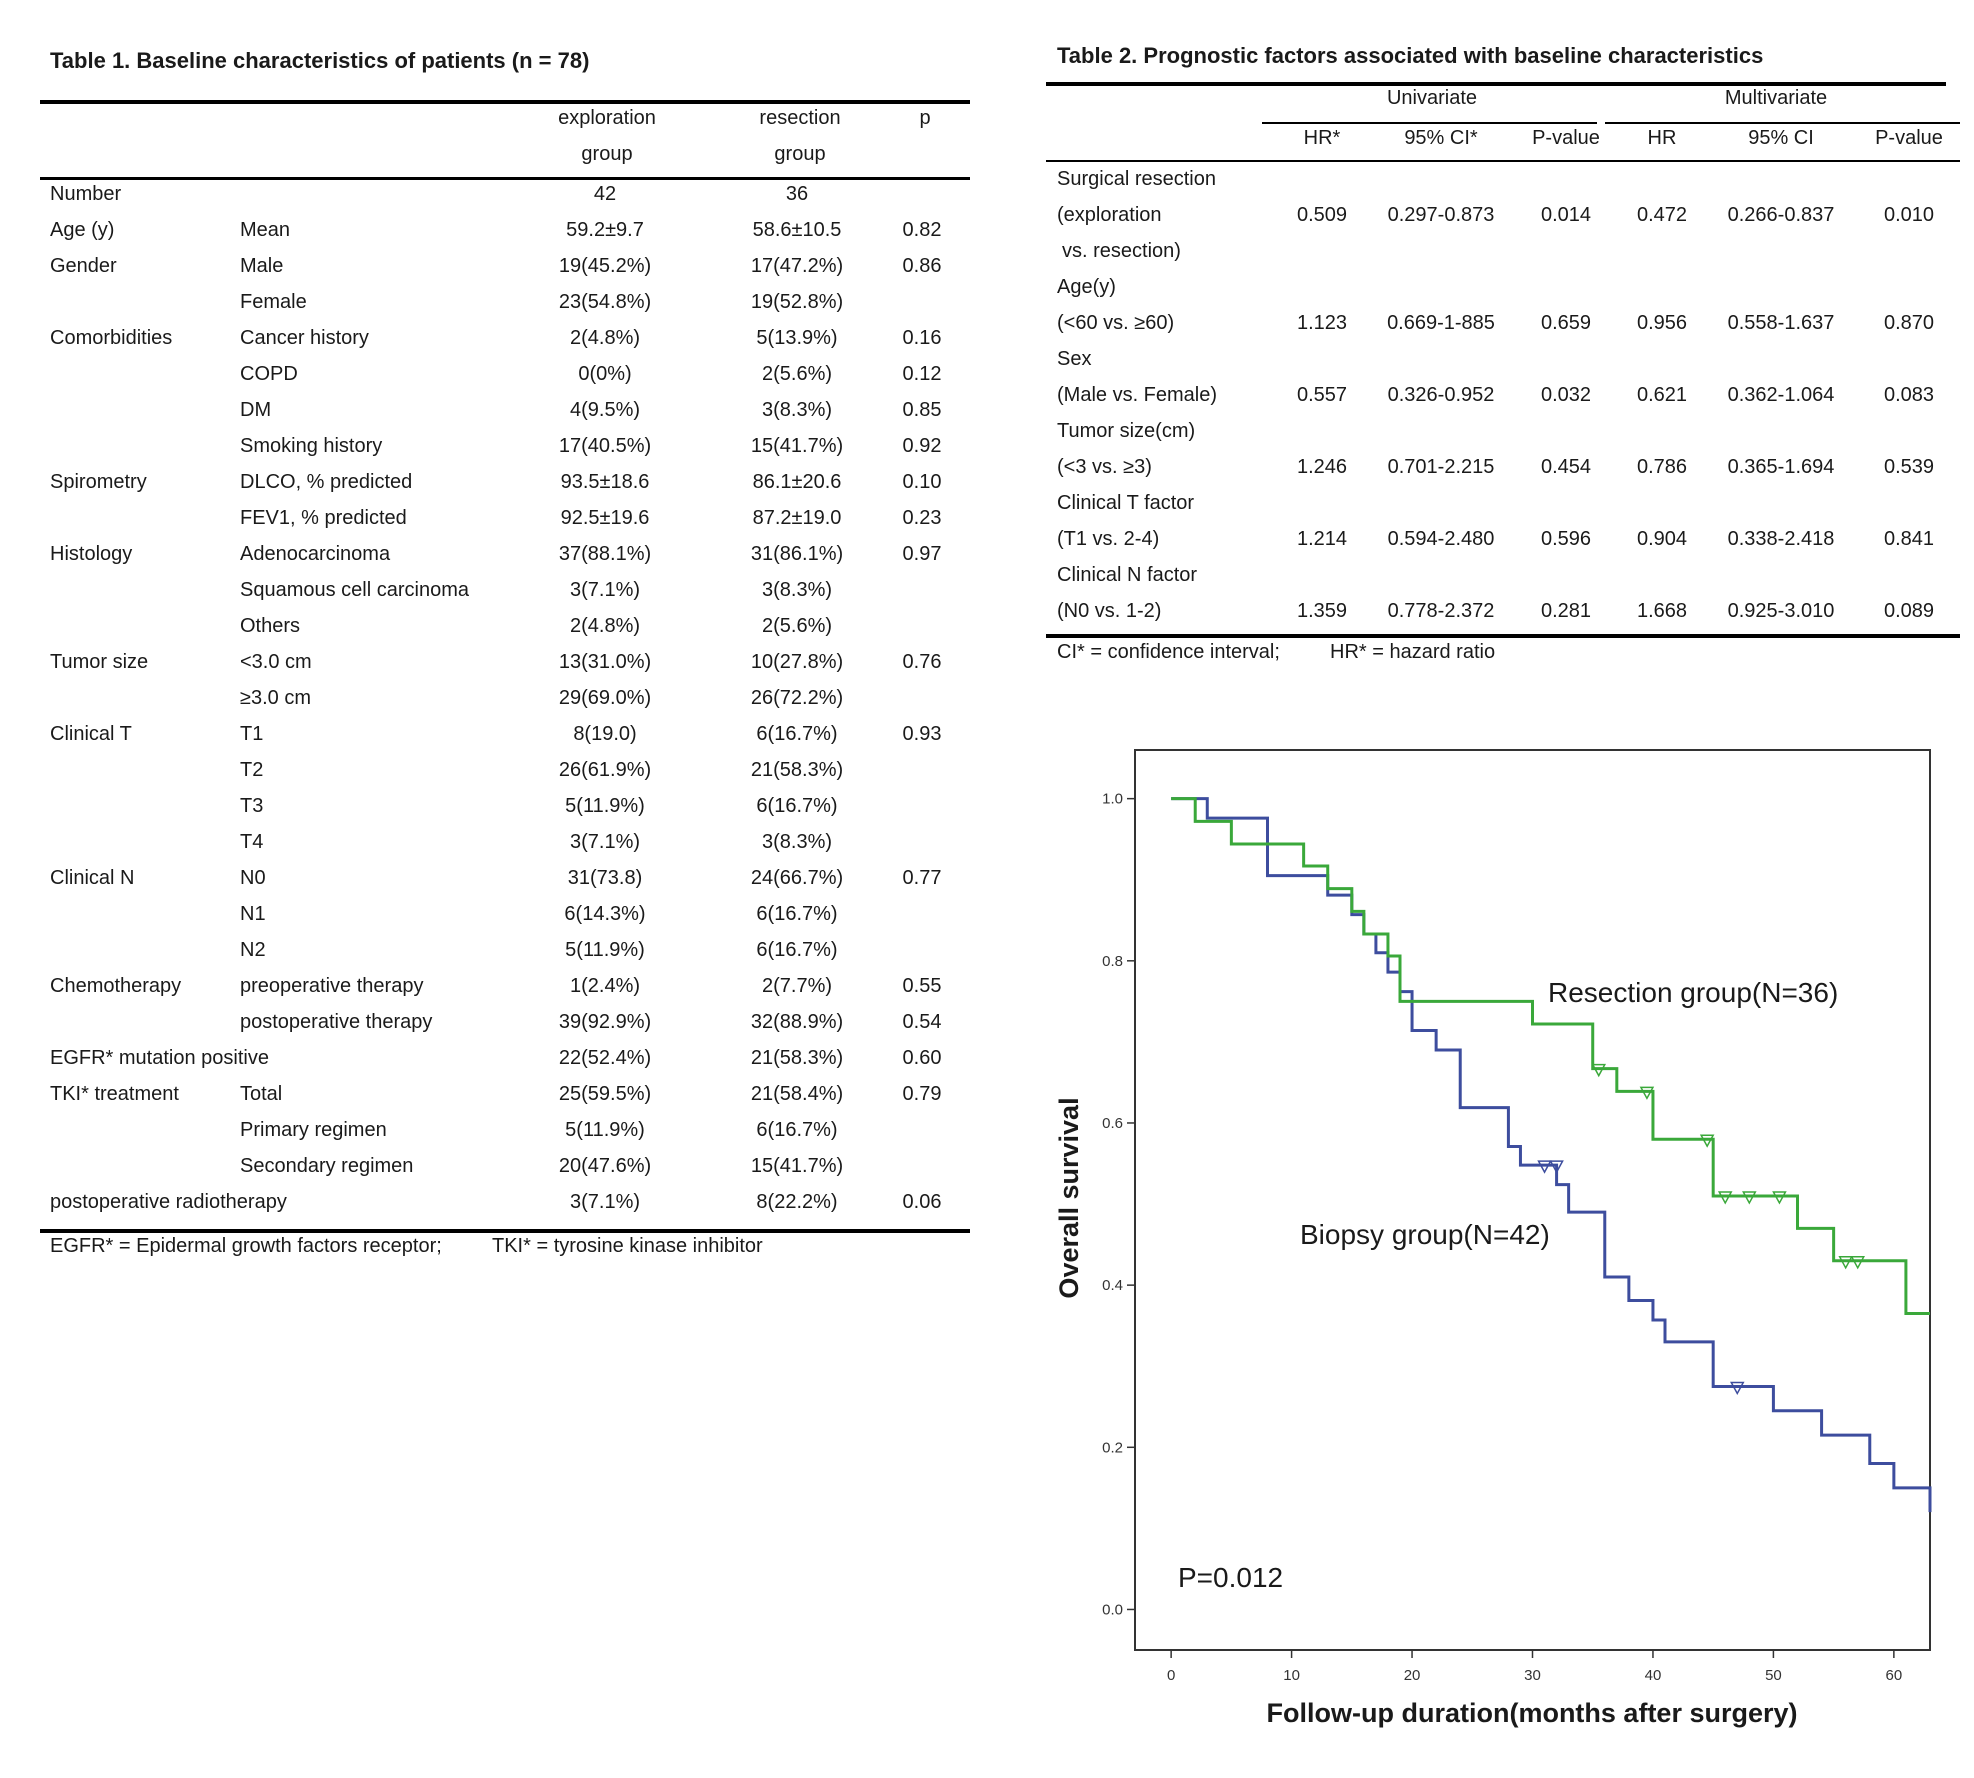 The image size is (1974, 1778). What do you see at coordinates (605, 914) in the screenshot?
I see `table-1-cell-exploration: 6(14.3%)` at bounding box center [605, 914].